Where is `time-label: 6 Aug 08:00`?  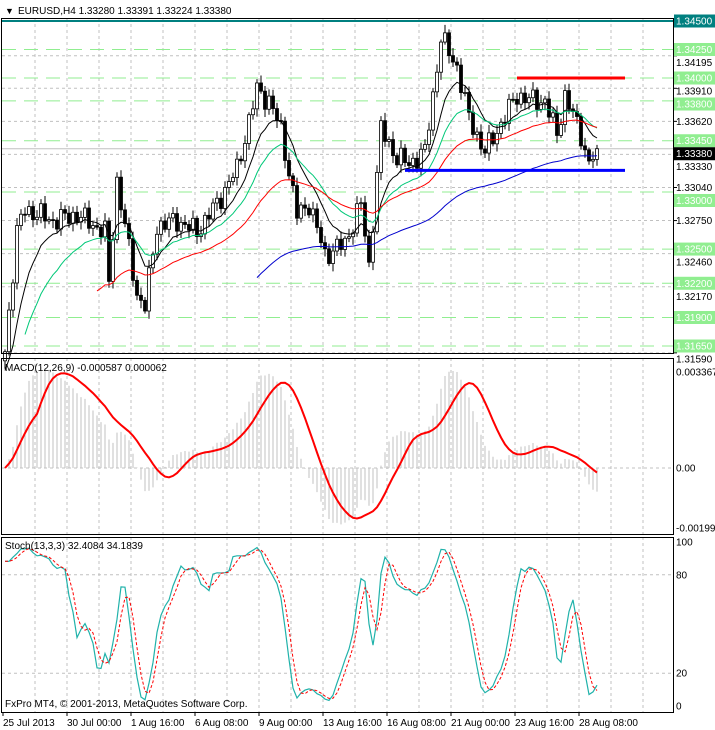 time-label: 6 Aug 08:00 is located at coordinates (222, 723).